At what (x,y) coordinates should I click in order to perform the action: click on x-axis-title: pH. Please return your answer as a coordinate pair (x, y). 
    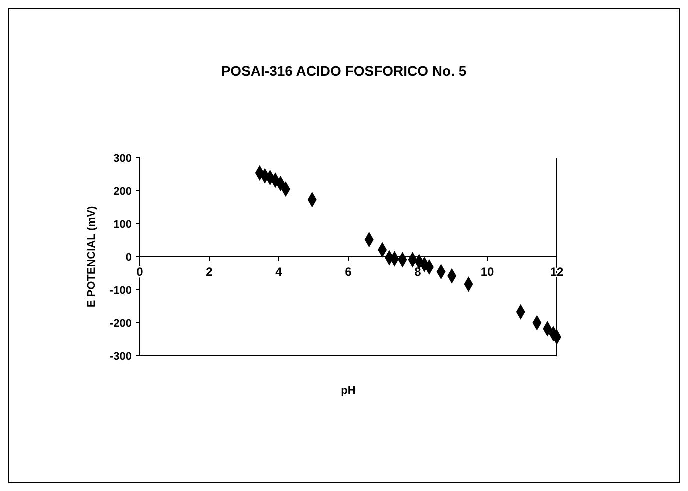
    Looking at the image, I should click on (348, 391).